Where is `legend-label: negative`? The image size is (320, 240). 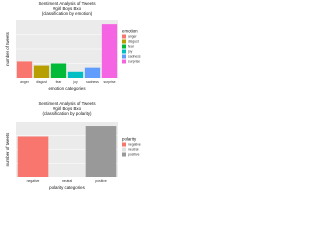
legend-label: negative is located at coordinates (134, 144).